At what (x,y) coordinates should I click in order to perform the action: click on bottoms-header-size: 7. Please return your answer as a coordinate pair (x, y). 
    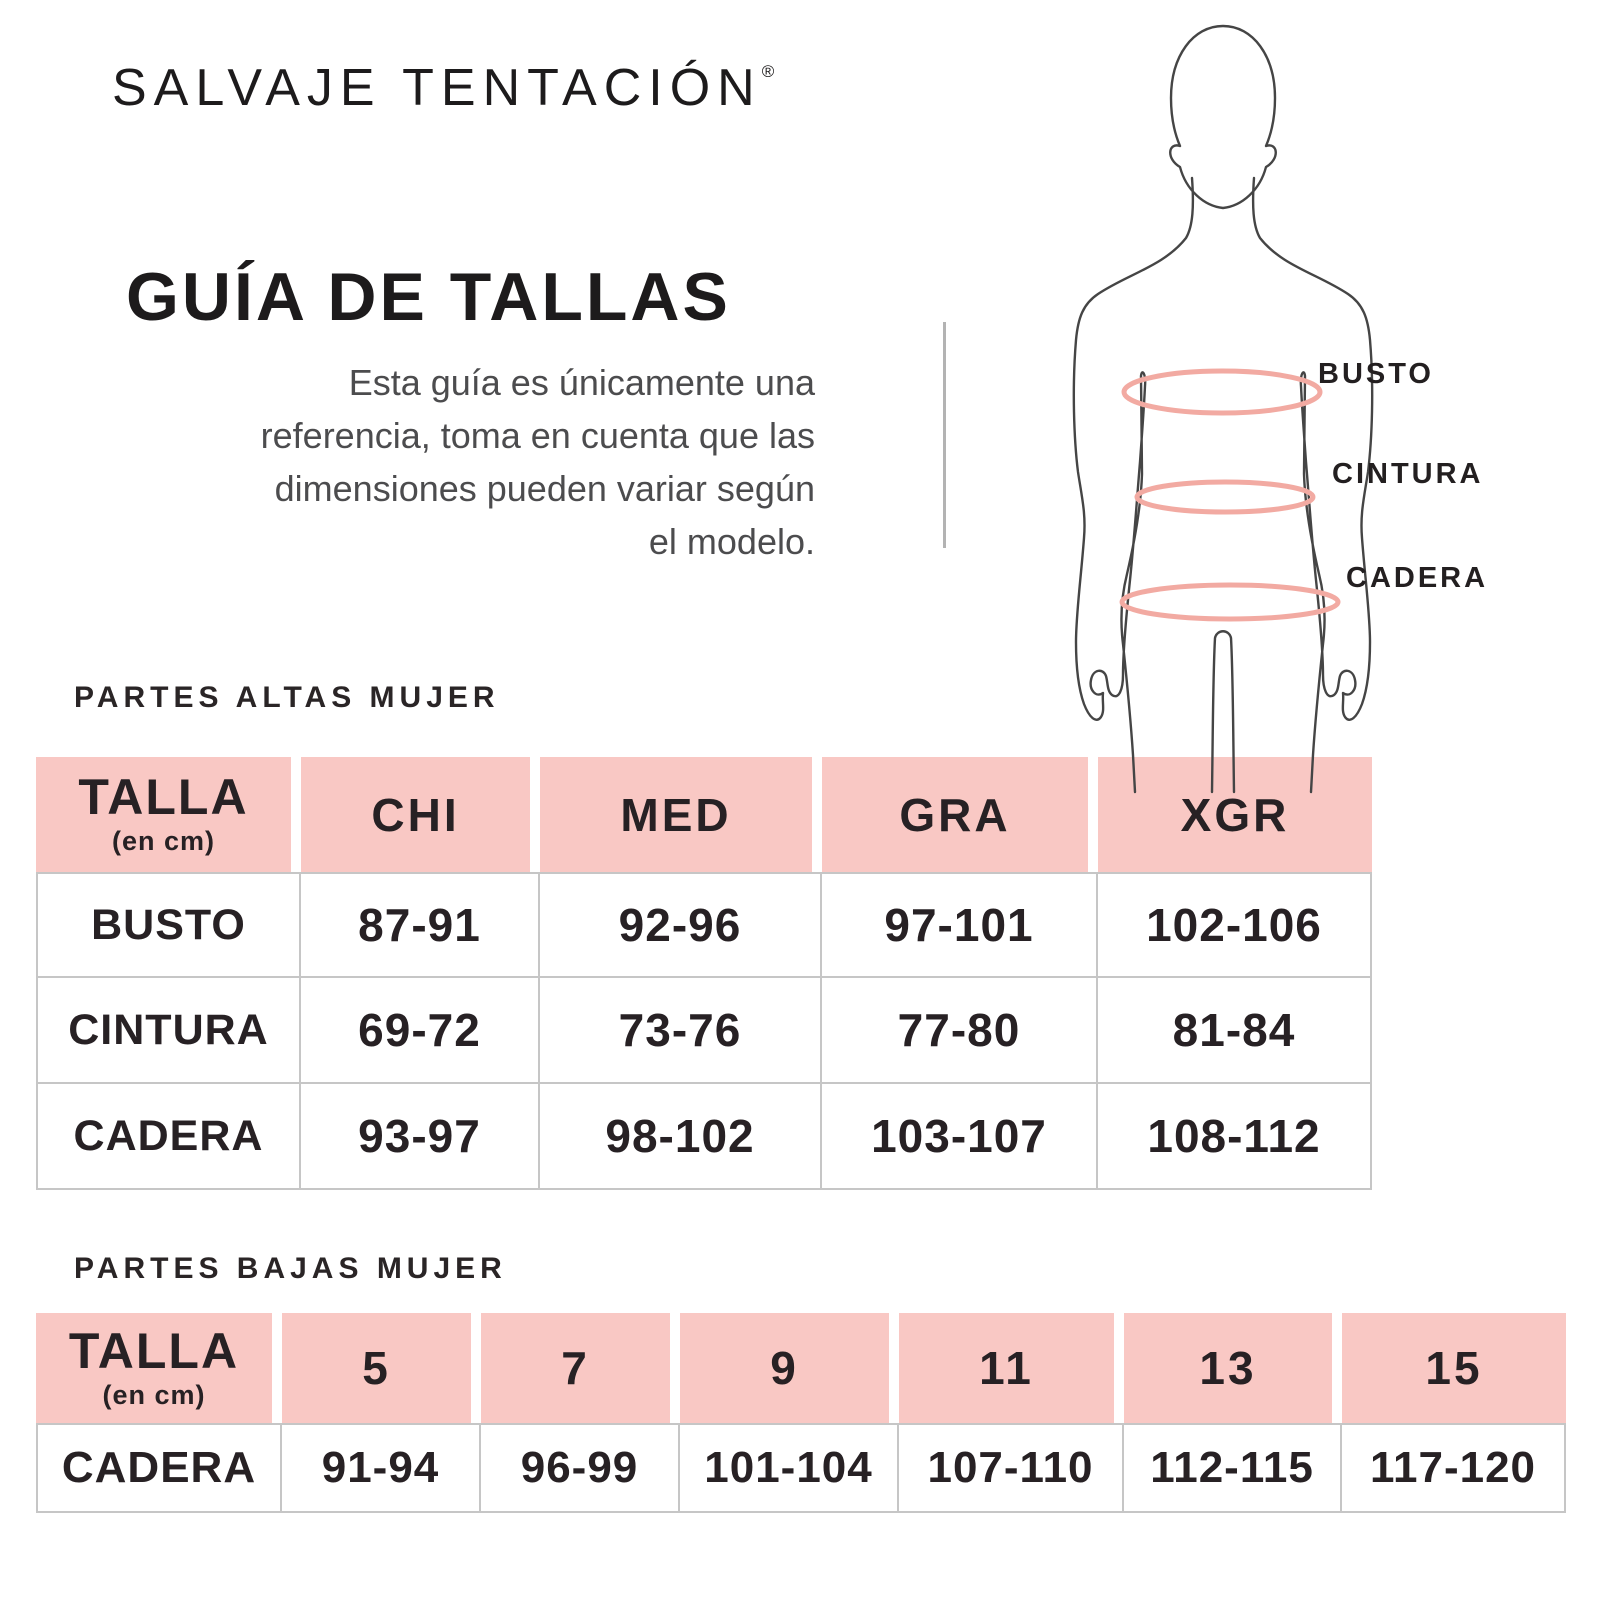
    Looking at the image, I should click on (580, 1368).